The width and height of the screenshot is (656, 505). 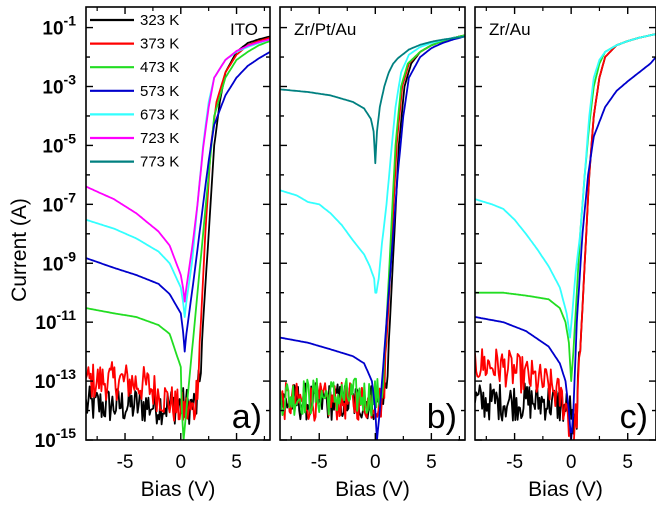 What do you see at coordinates (159, 138) in the screenshot?
I see `legend-label: 723 K` at bounding box center [159, 138].